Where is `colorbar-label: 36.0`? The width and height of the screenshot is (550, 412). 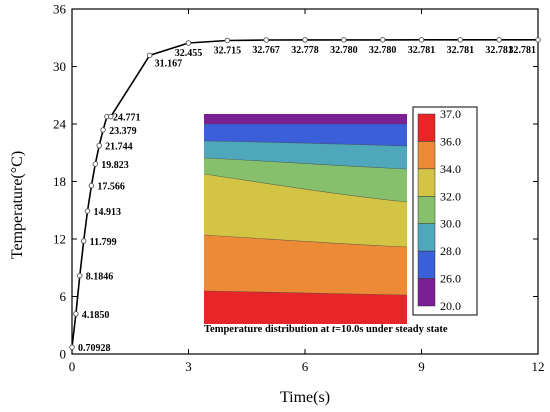 colorbar-label: 36.0 is located at coordinates (450, 141).